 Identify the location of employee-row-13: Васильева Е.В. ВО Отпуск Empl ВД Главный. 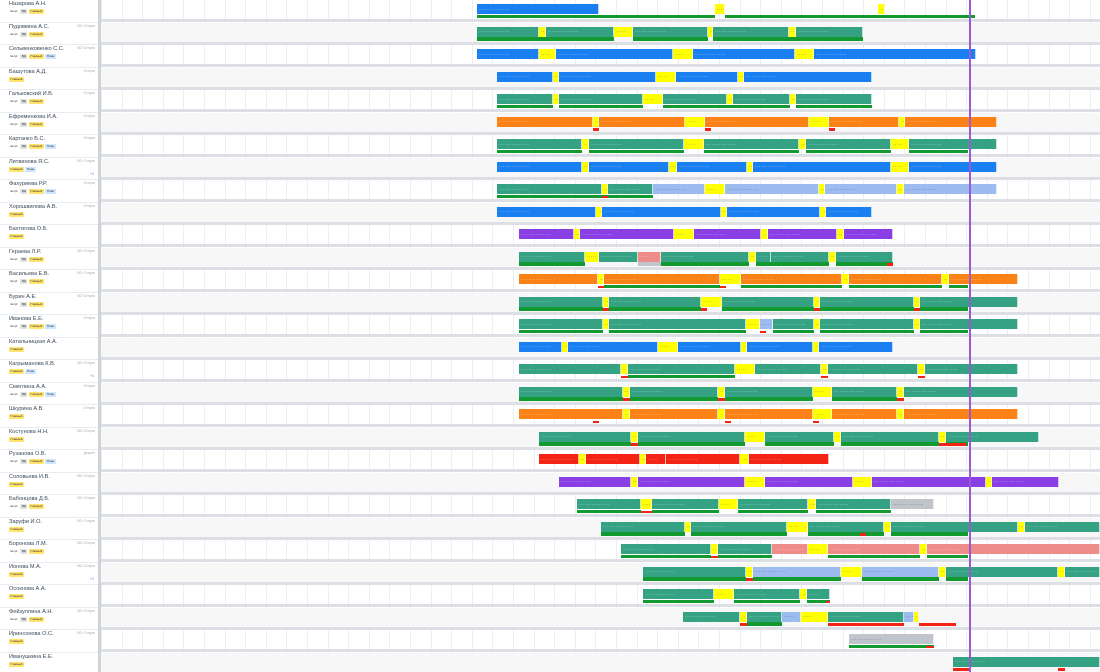
(49, 281).